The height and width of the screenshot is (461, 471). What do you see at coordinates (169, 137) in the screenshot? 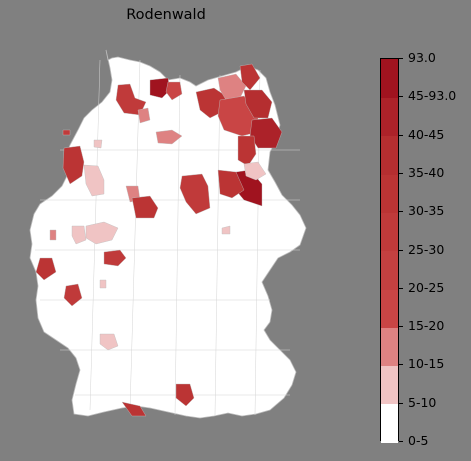
I see `district-center-north` at bounding box center [169, 137].